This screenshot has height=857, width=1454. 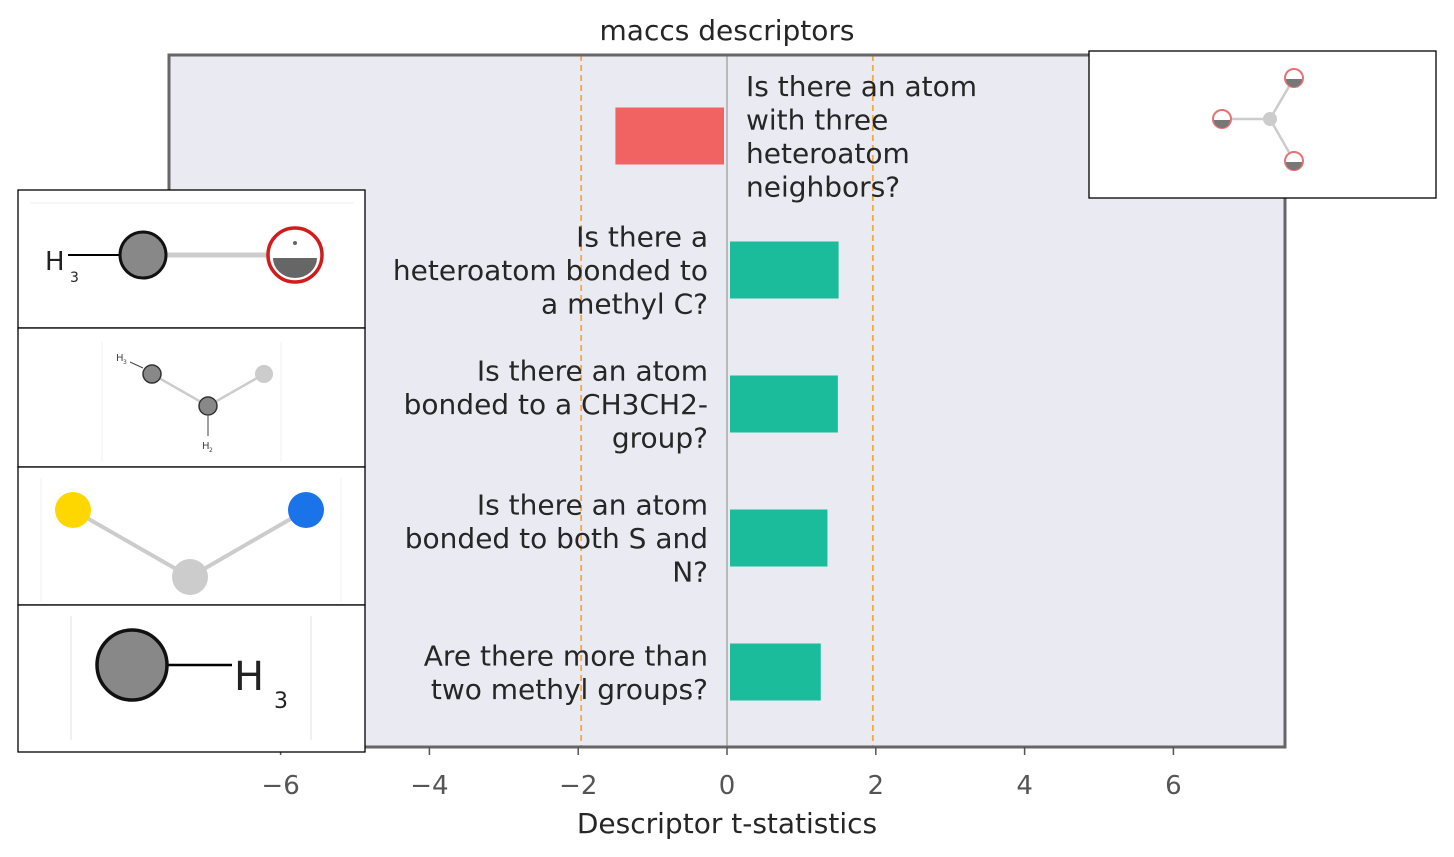 What do you see at coordinates (642, 237) in the screenshot?
I see `bar-label: Is there a` at bounding box center [642, 237].